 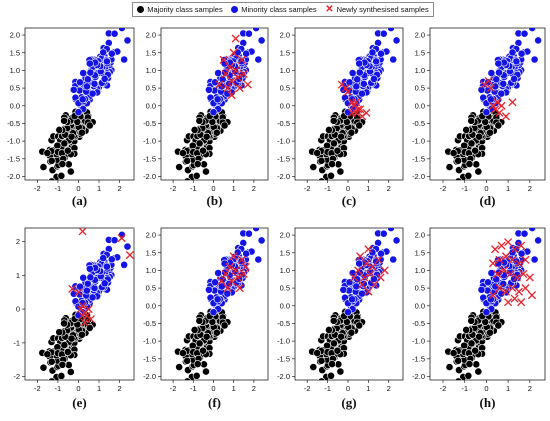 What do you see at coordinates (213, 188) in the screenshot?
I see `x-tick-label: 0` at bounding box center [213, 188].